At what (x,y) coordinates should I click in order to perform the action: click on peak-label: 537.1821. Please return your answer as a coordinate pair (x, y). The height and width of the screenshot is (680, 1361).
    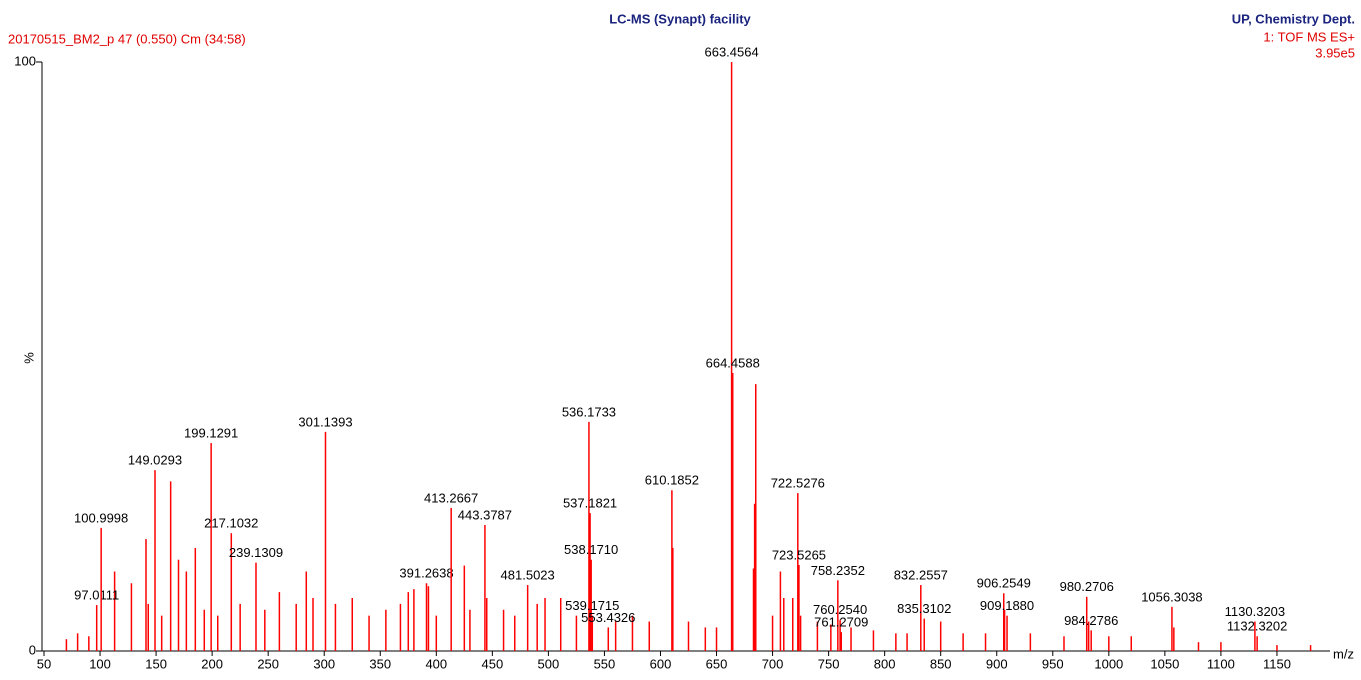
    Looking at the image, I should click on (590, 503).